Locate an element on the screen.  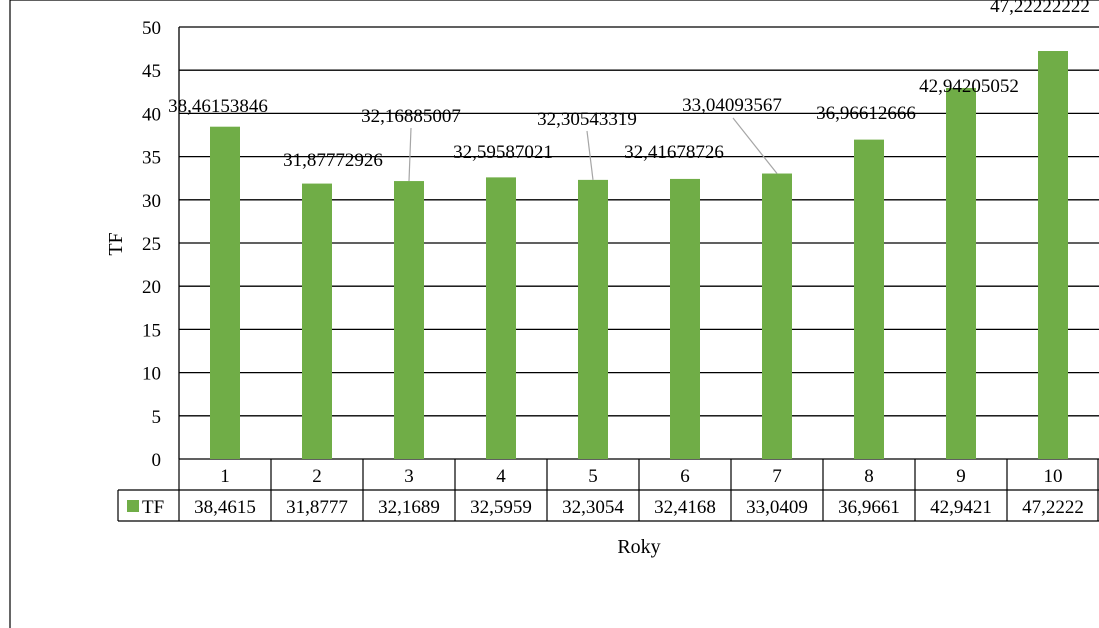
y-tick-label: 5 is located at coordinates (157, 417).